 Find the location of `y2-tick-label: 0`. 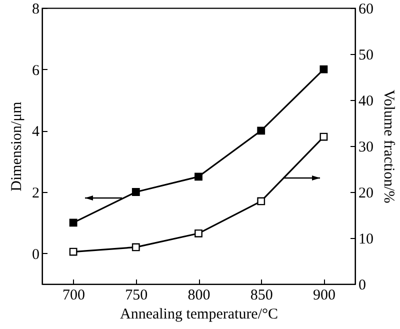

y2-tick-label: 0 is located at coordinates (362, 286).